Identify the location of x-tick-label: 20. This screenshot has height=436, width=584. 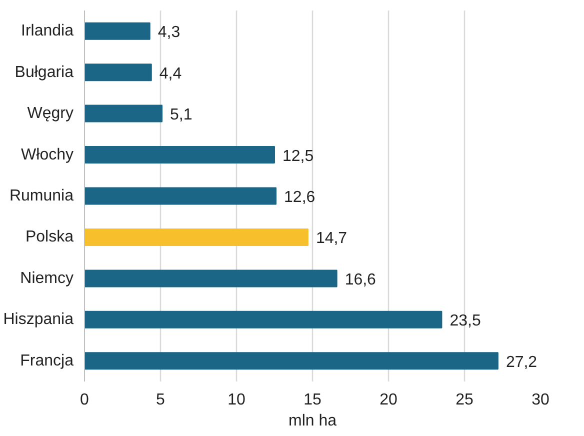
(389, 400).